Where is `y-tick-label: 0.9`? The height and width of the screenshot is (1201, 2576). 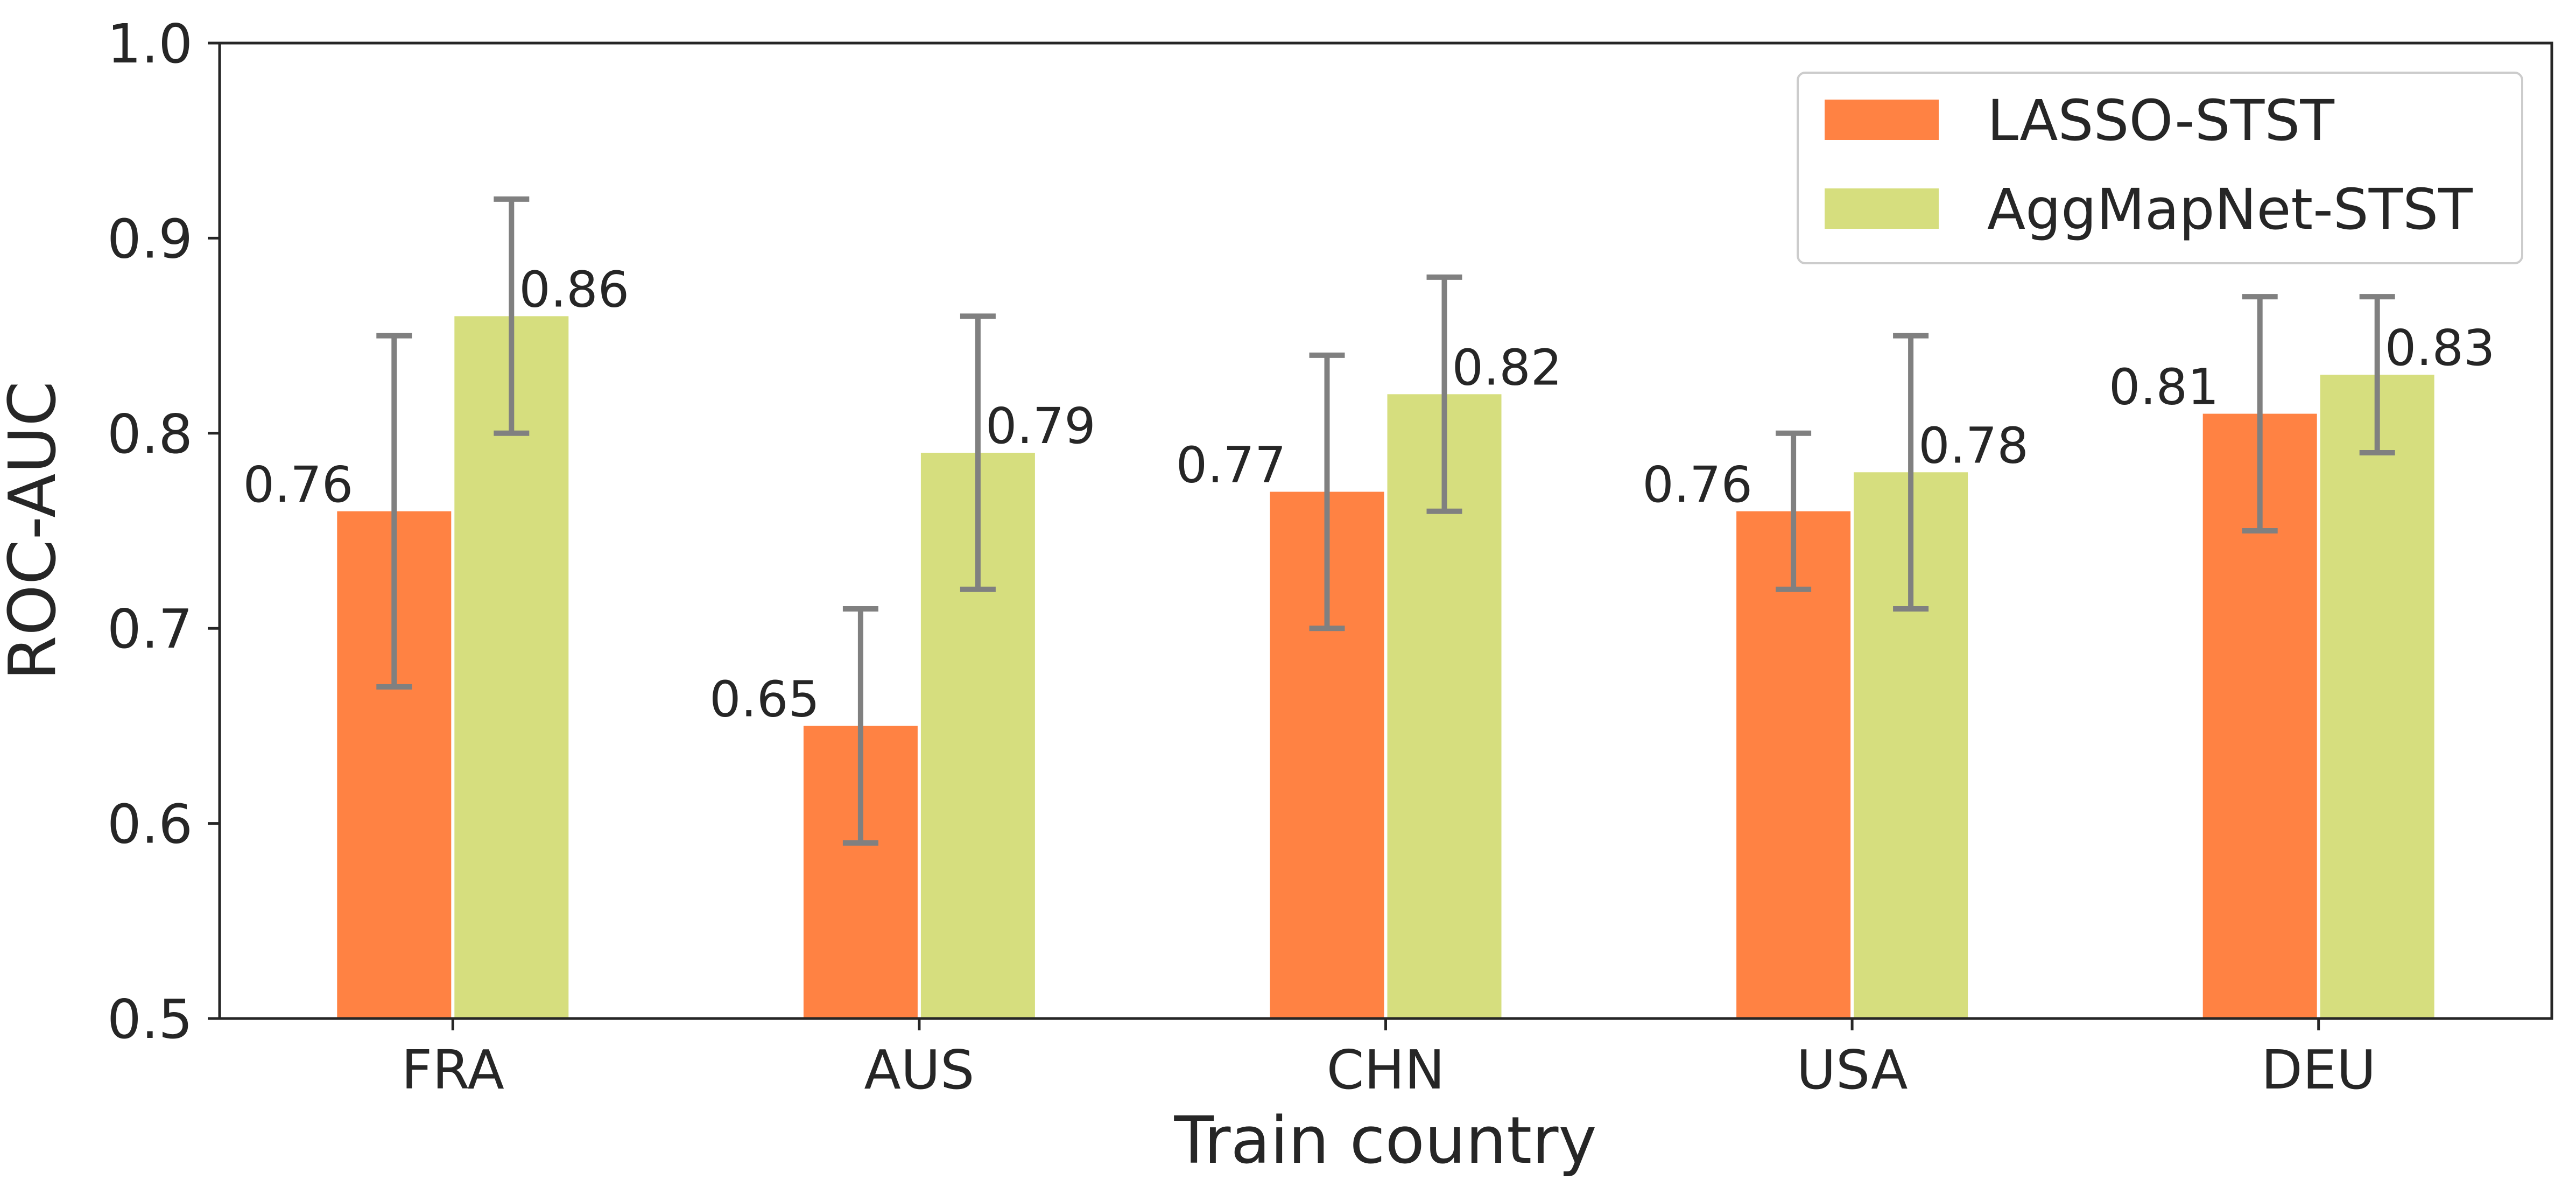 y-tick-label: 0.9 is located at coordinates (150, 238).